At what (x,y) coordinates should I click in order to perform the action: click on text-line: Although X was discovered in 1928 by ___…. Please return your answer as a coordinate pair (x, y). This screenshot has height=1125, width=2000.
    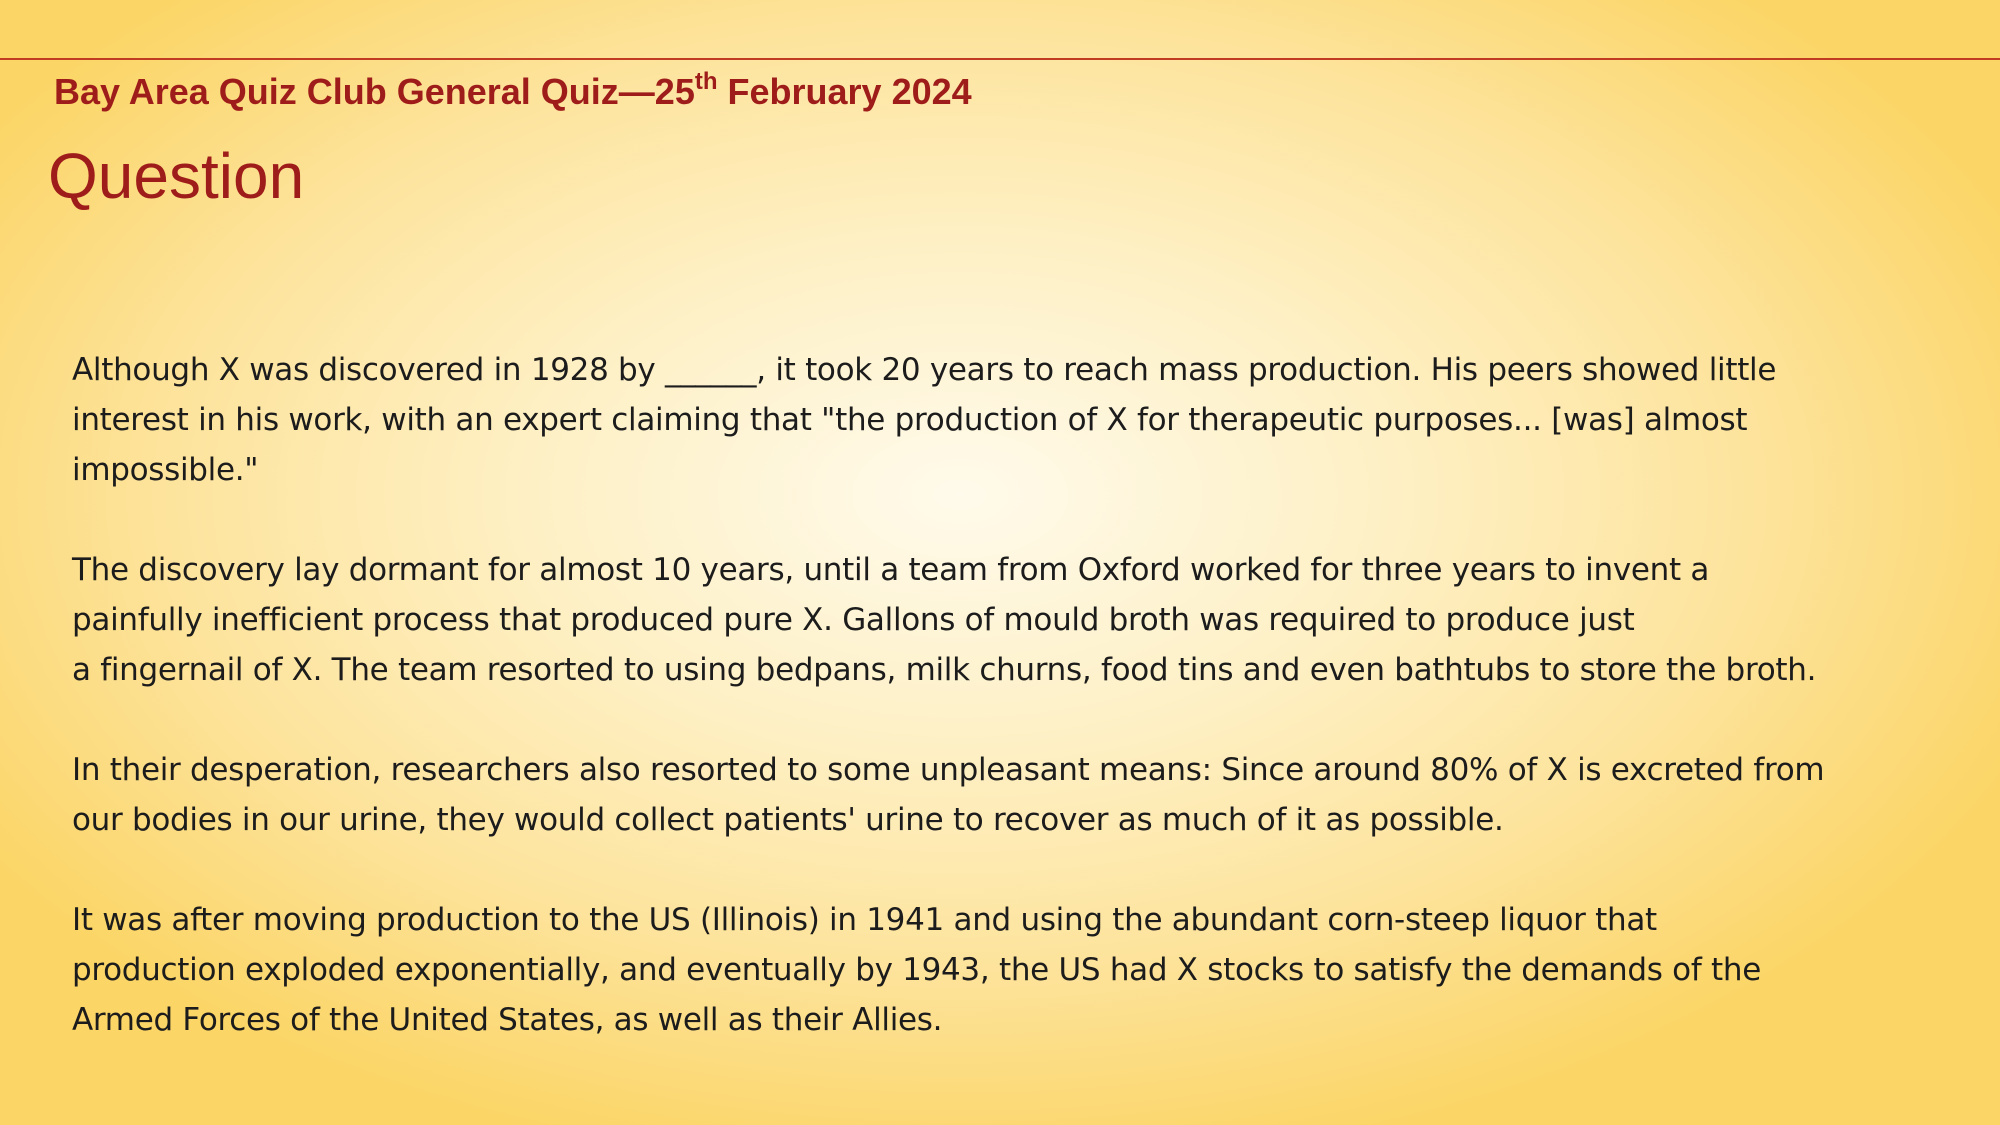
    Looking at the image, I should click on (924, 370).